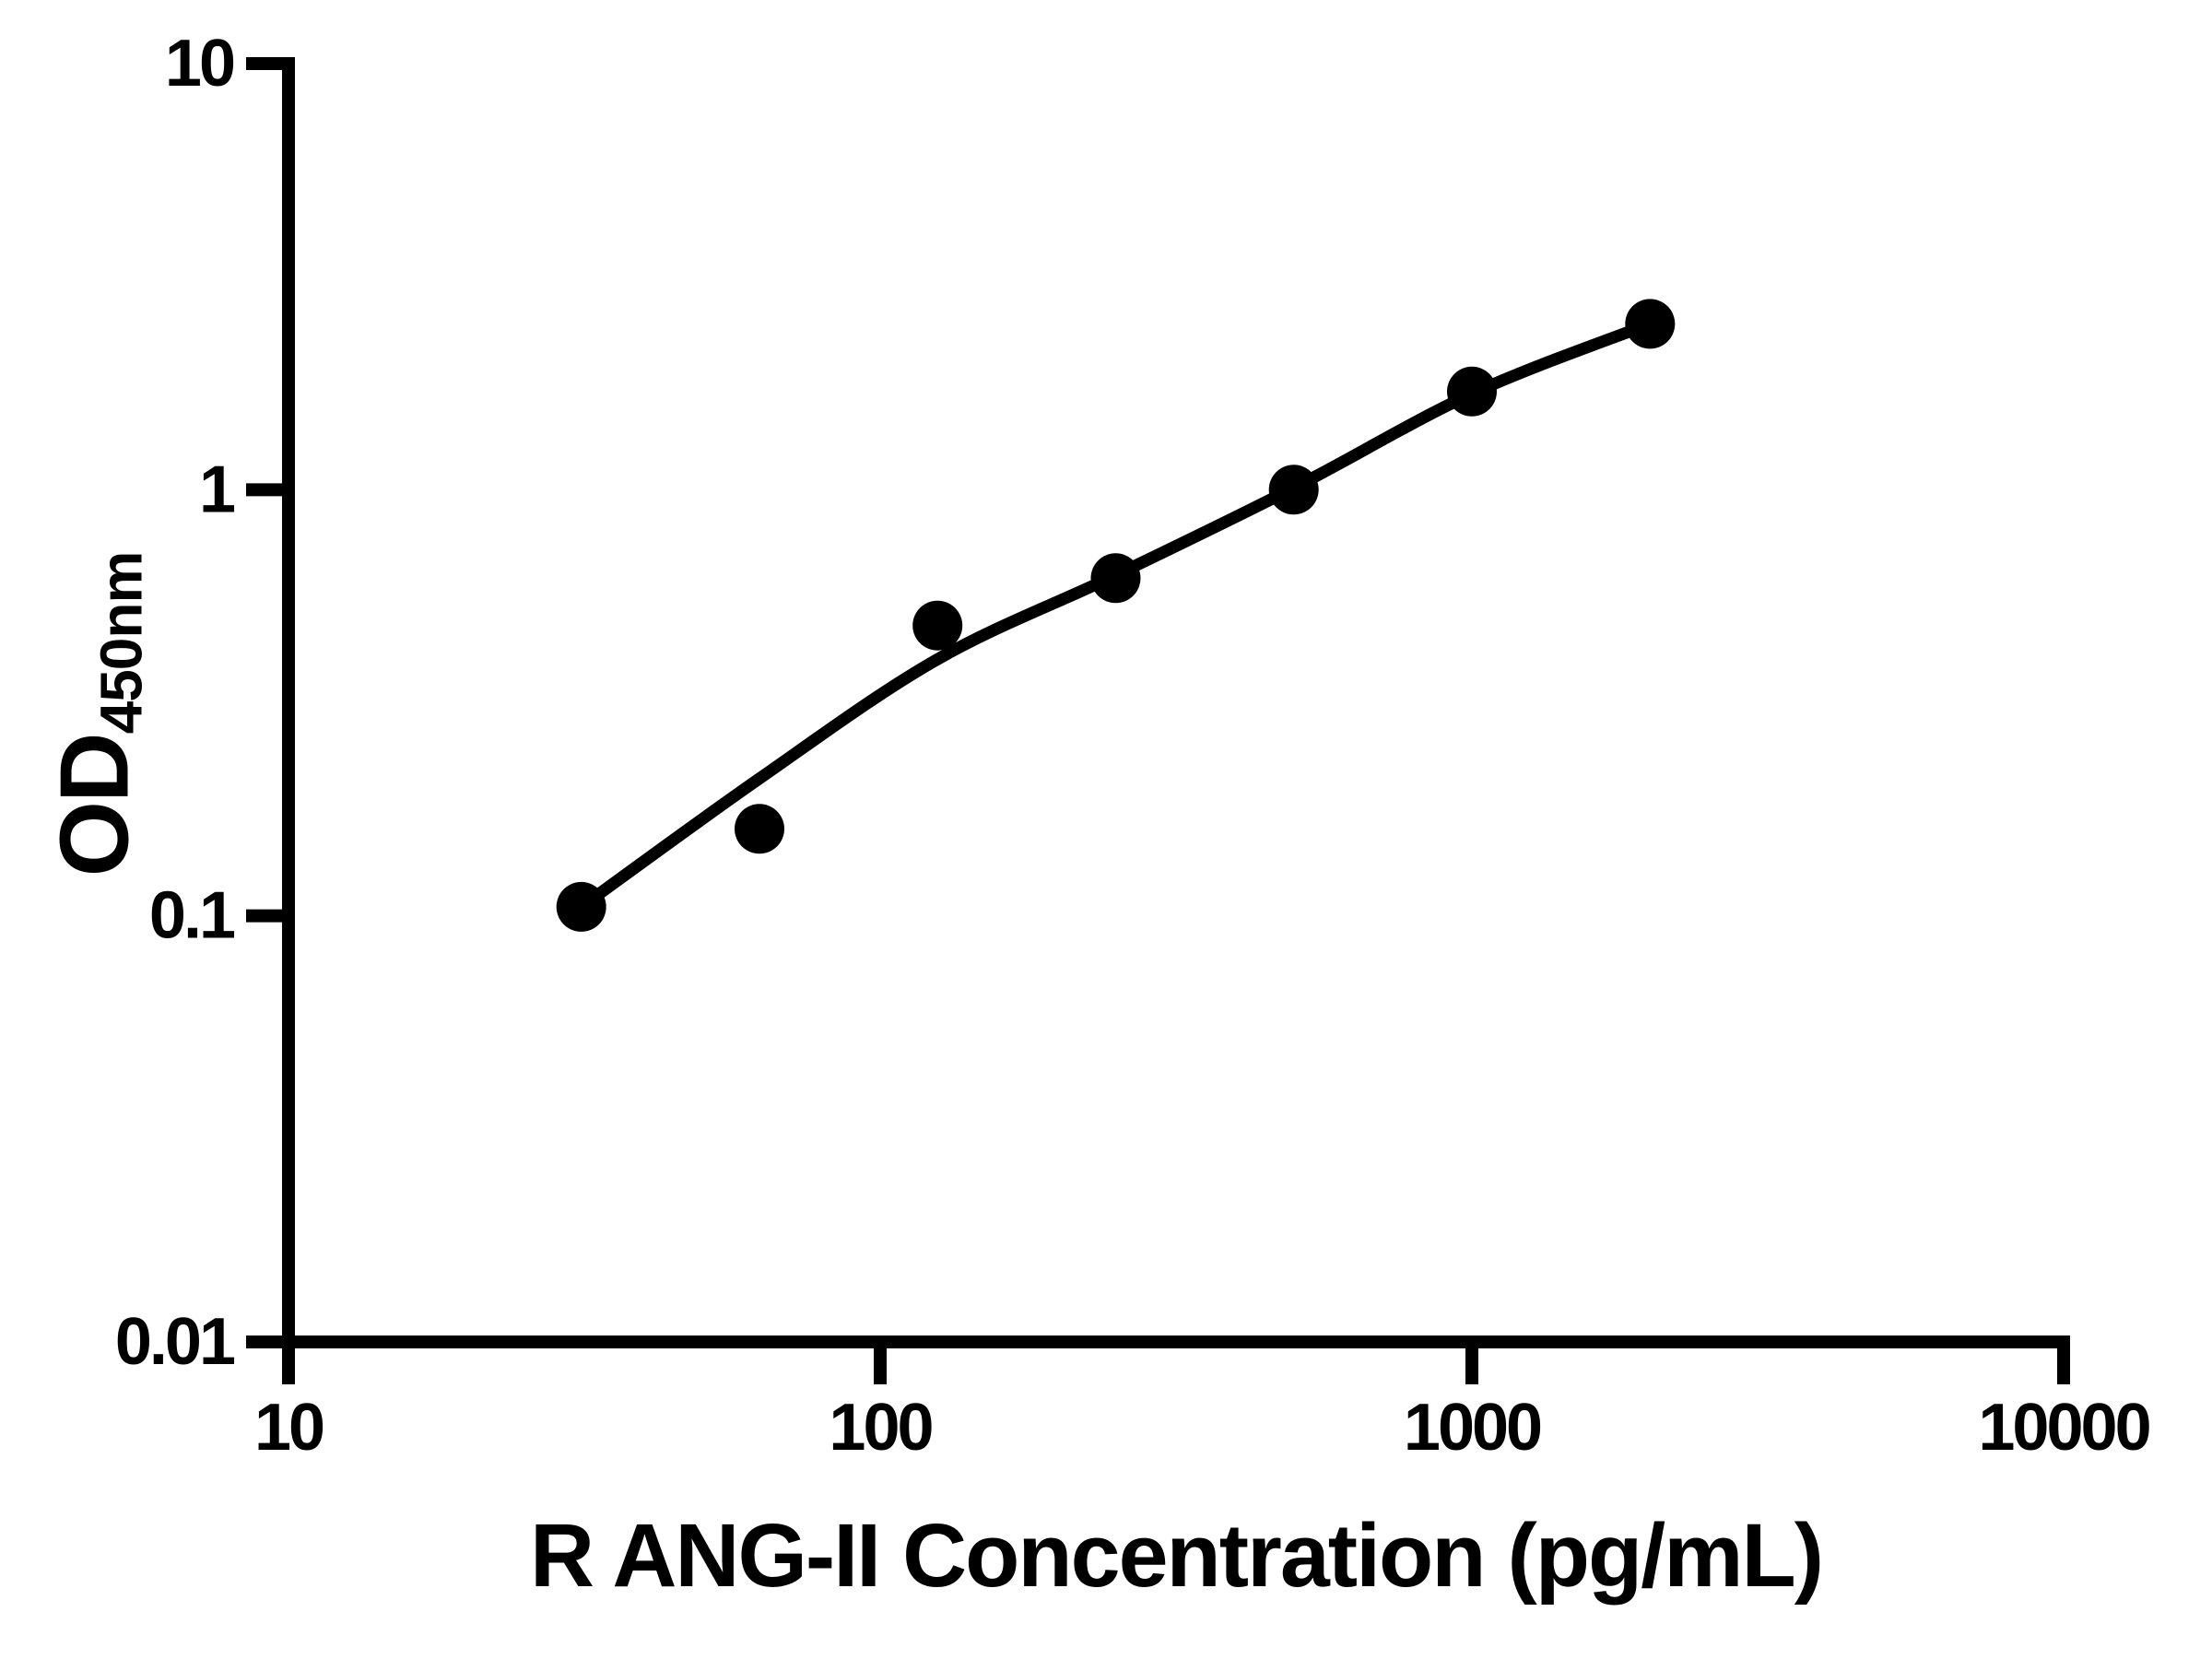 The width and height of the screenshot is (2212, 1659). Describe the element at coordinates (2063, 1428) in the screenshot. I see `x-tick-label: 10000` at that location.